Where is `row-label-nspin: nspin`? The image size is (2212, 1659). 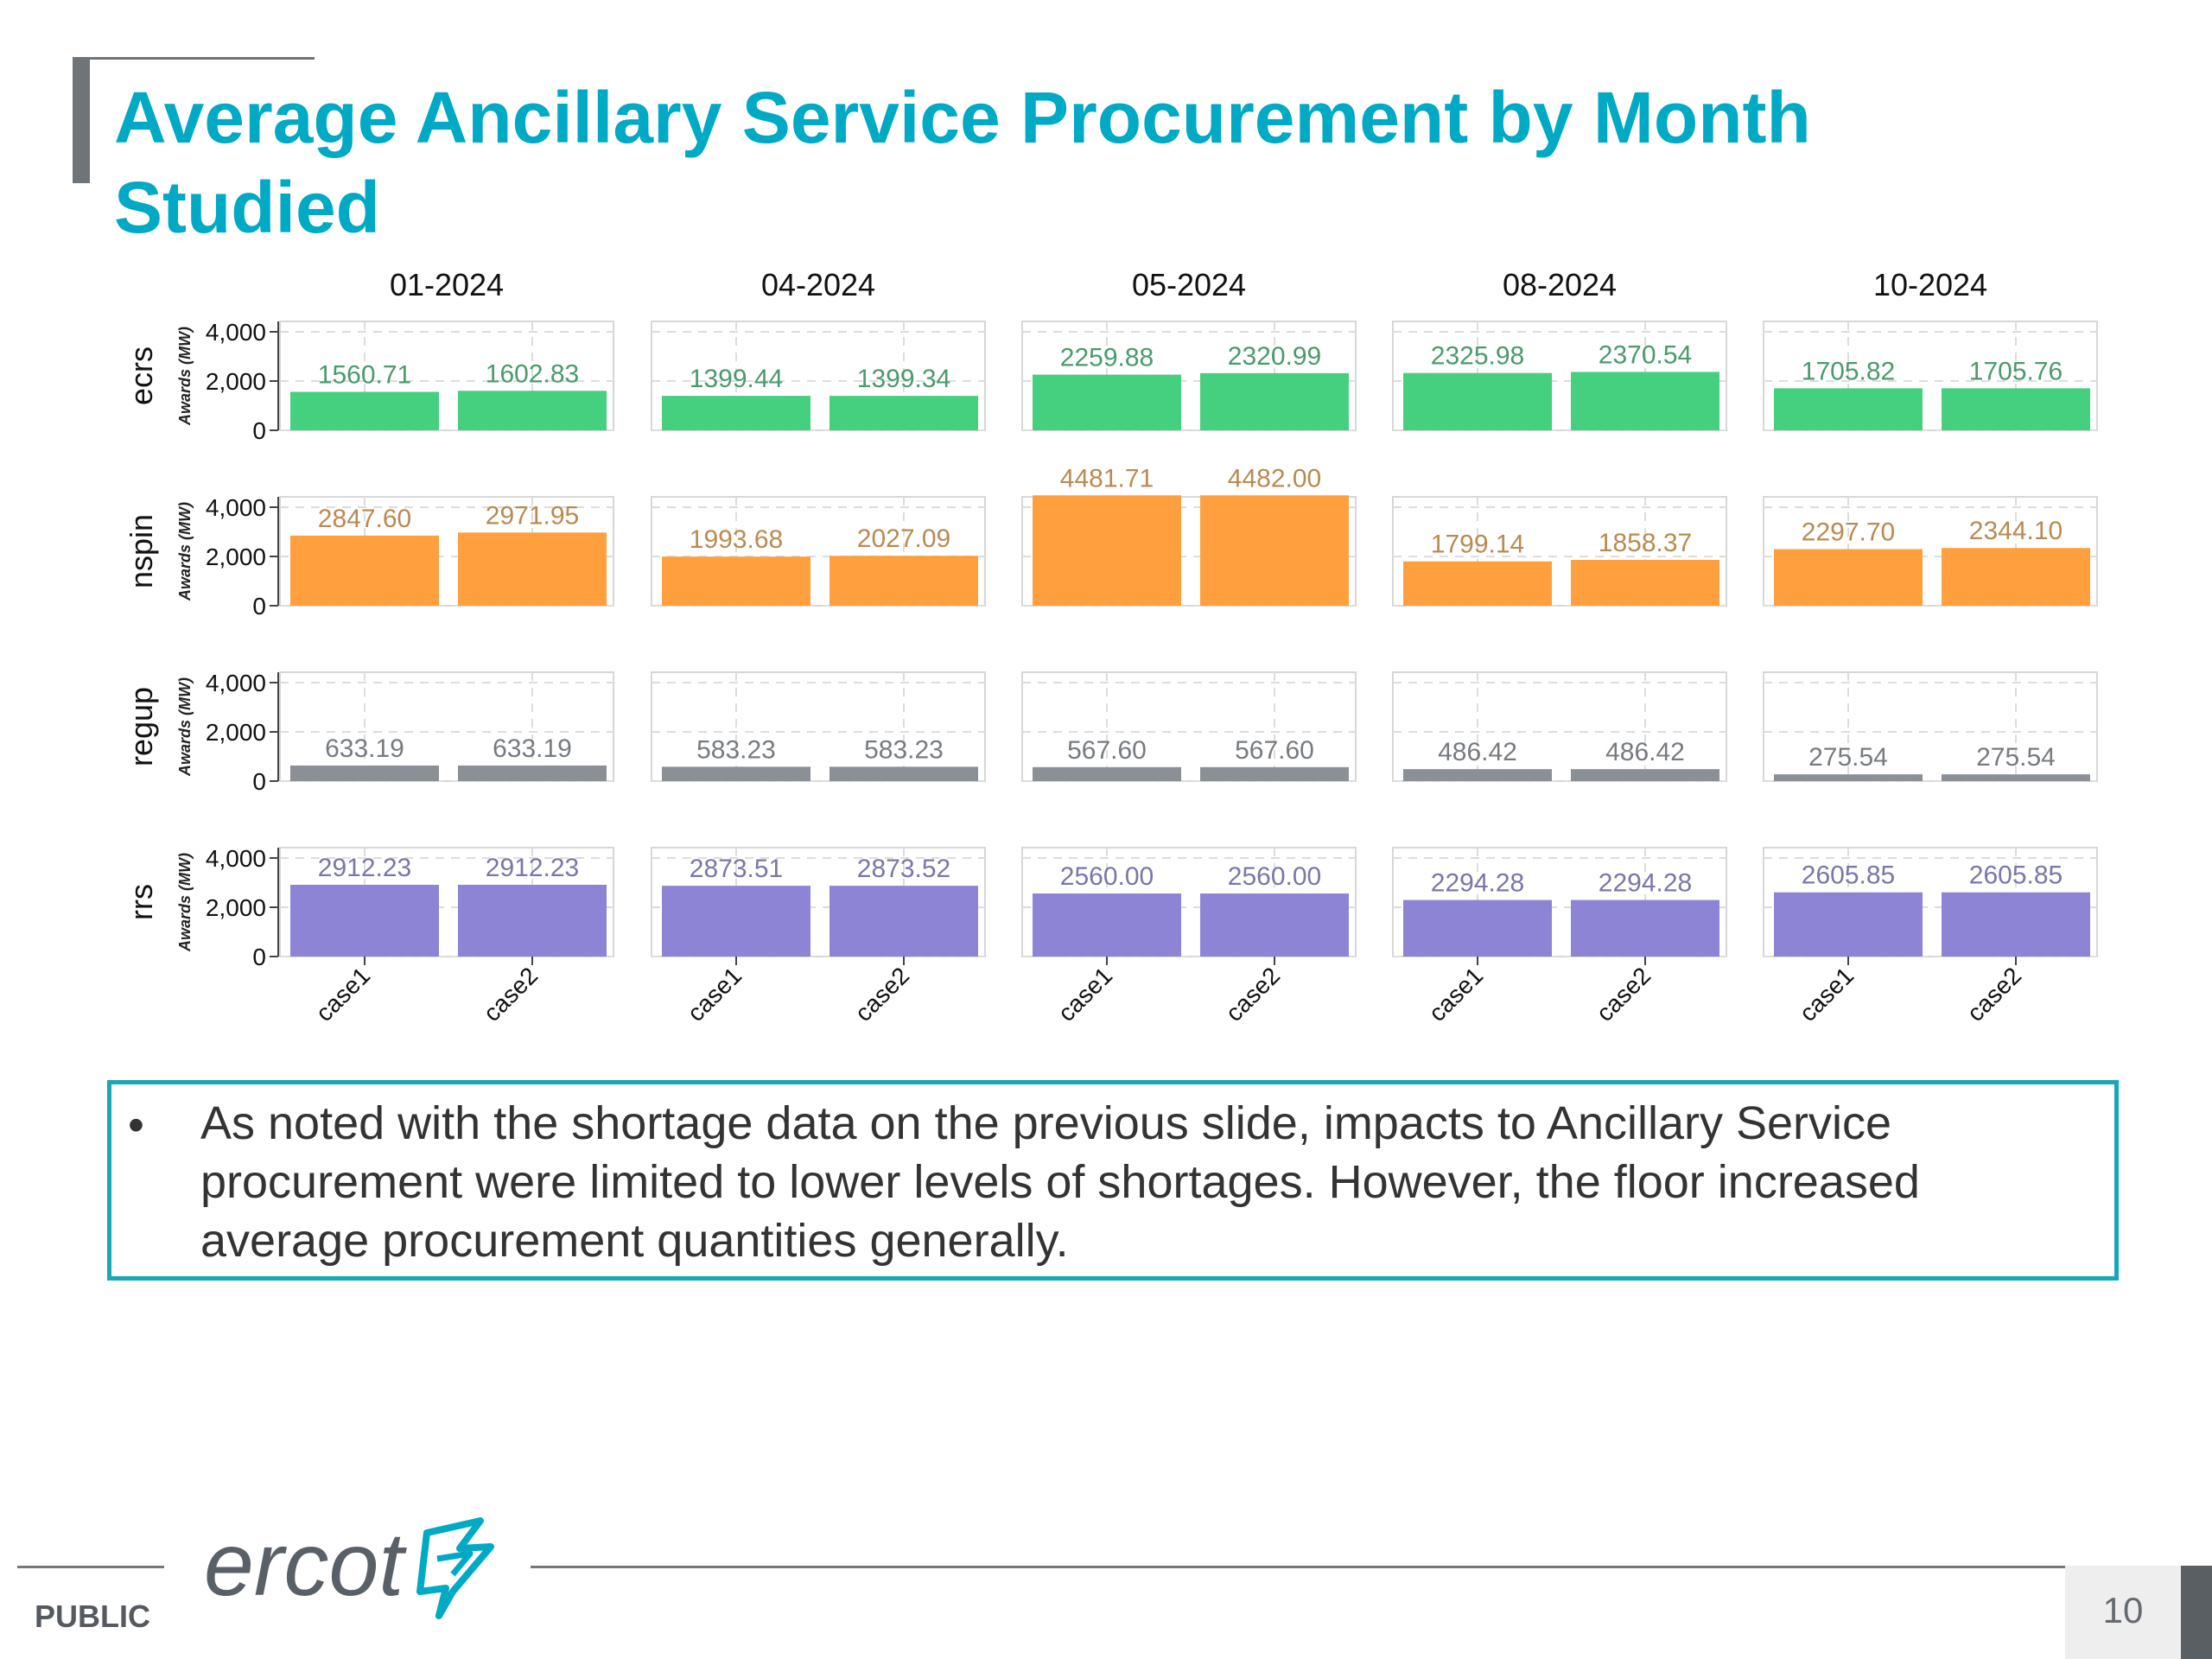
row-label-nspin: nspin is located at coordinates (141, 551).